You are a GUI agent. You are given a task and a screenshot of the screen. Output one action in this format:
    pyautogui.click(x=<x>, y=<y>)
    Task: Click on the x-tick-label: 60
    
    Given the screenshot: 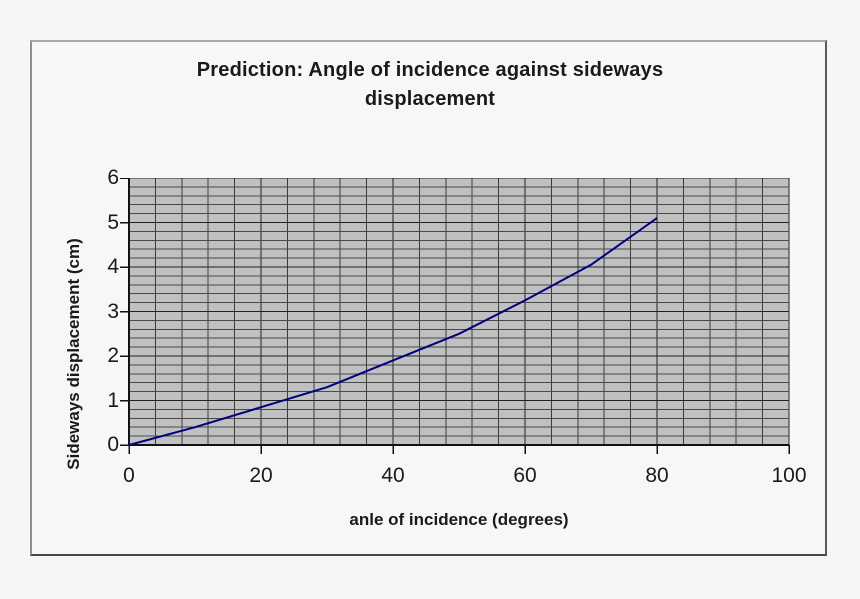 What is the action you would take?
    pyautogui.click(x=525, y=475)
    